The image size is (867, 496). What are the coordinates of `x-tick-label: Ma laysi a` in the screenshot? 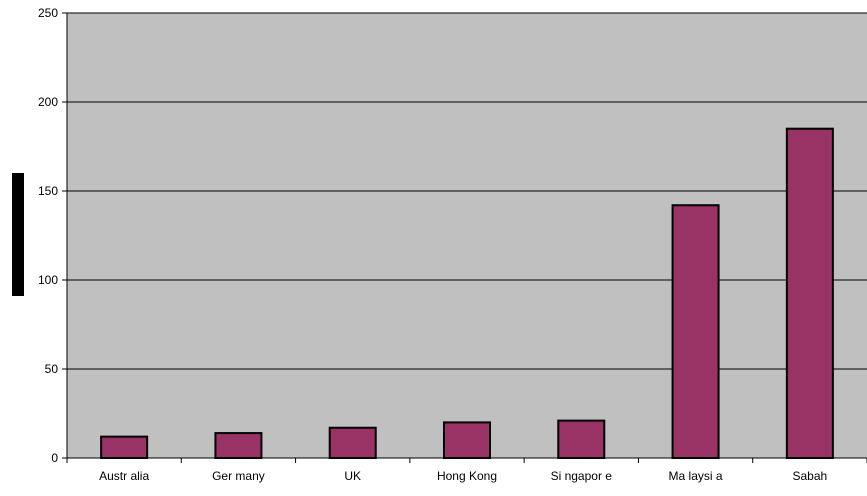 It's located at (696, 476).